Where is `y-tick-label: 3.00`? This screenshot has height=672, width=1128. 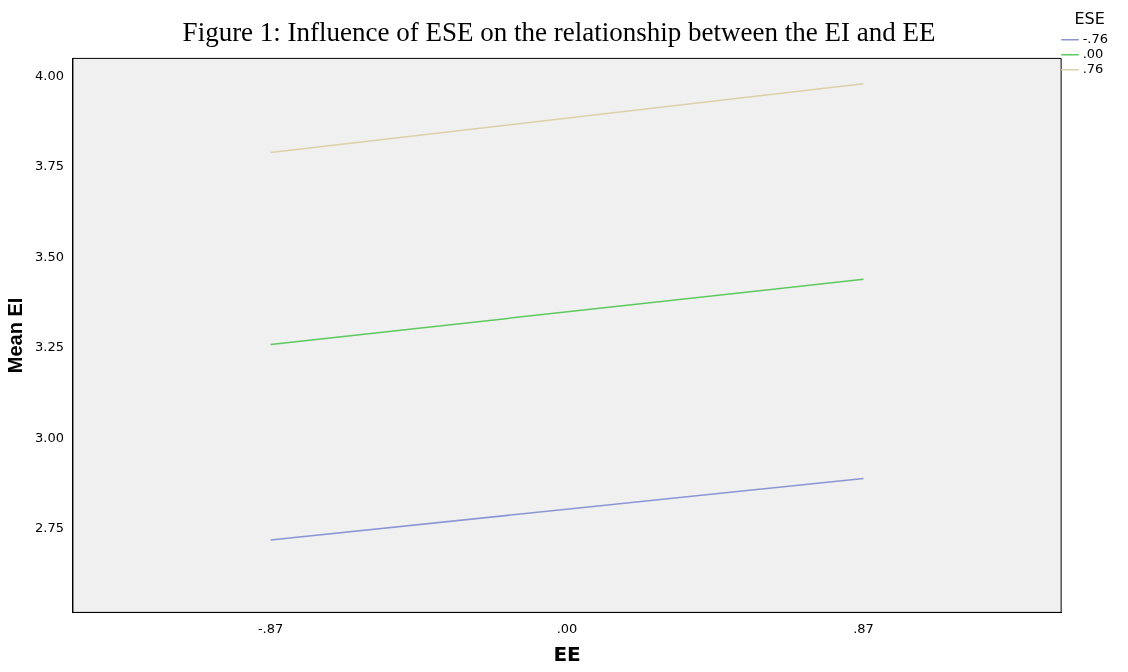
y-tick-label: 3.00 is located at coordinates (49, 437).